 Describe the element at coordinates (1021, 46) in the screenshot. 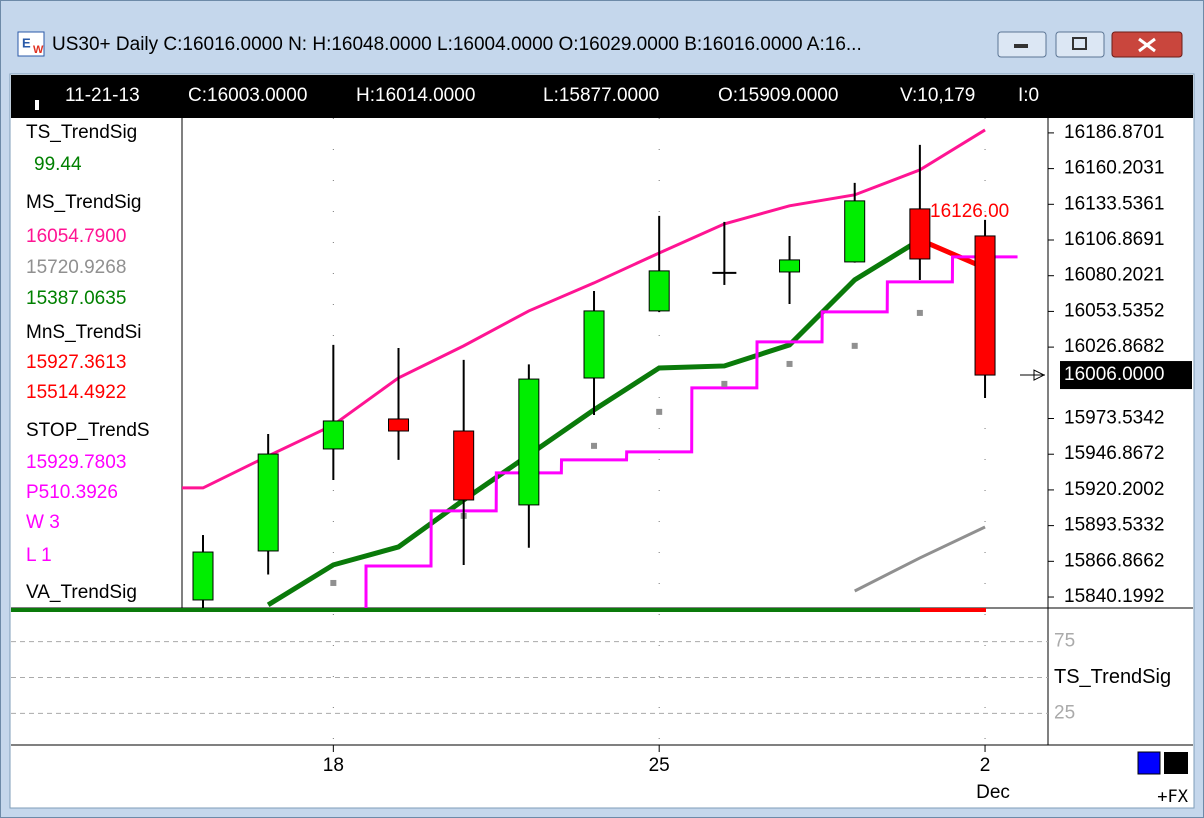

I see `minimize-icon` at that location.